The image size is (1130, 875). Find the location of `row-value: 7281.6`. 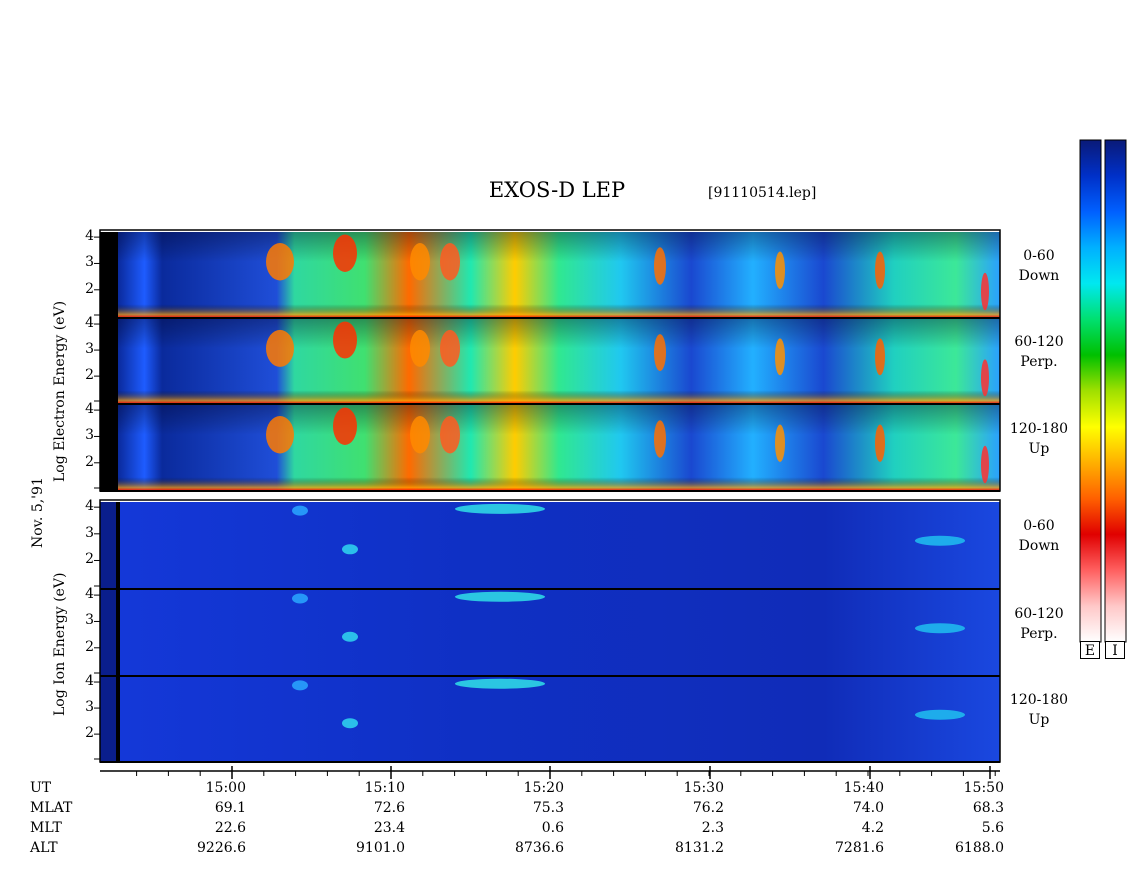

row-value: 7281.6 is located at coordinates (859, 848).